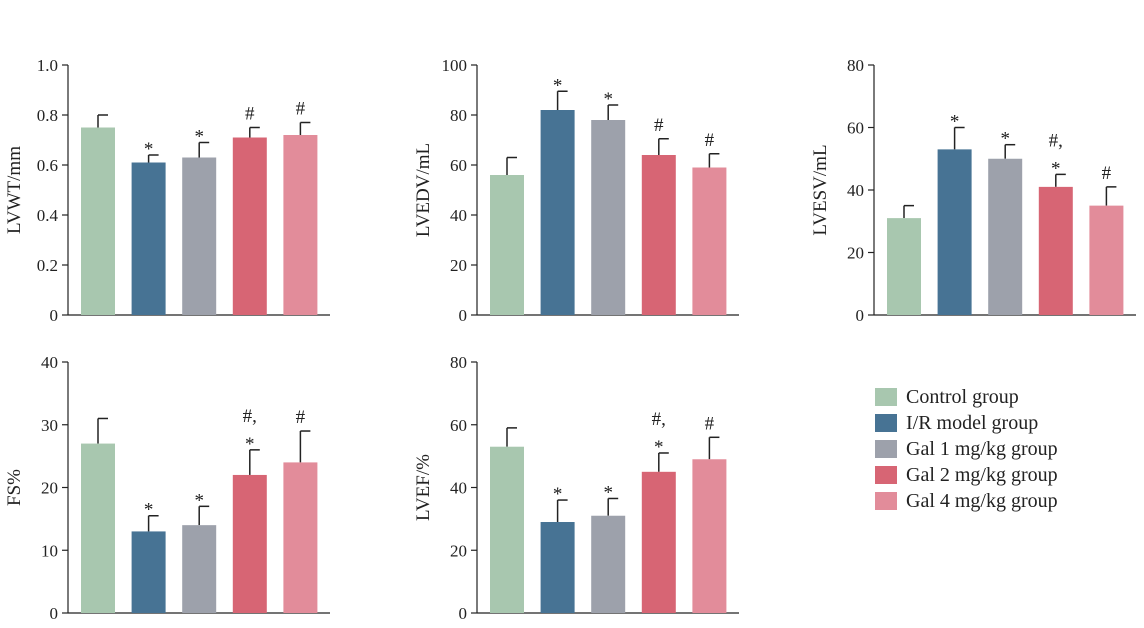 The height and width of the screenshot is (628, 1144). Describe the element at coordinates (47, 165) in the screenshot. I see `y-tick-label: 0.6` at that location.